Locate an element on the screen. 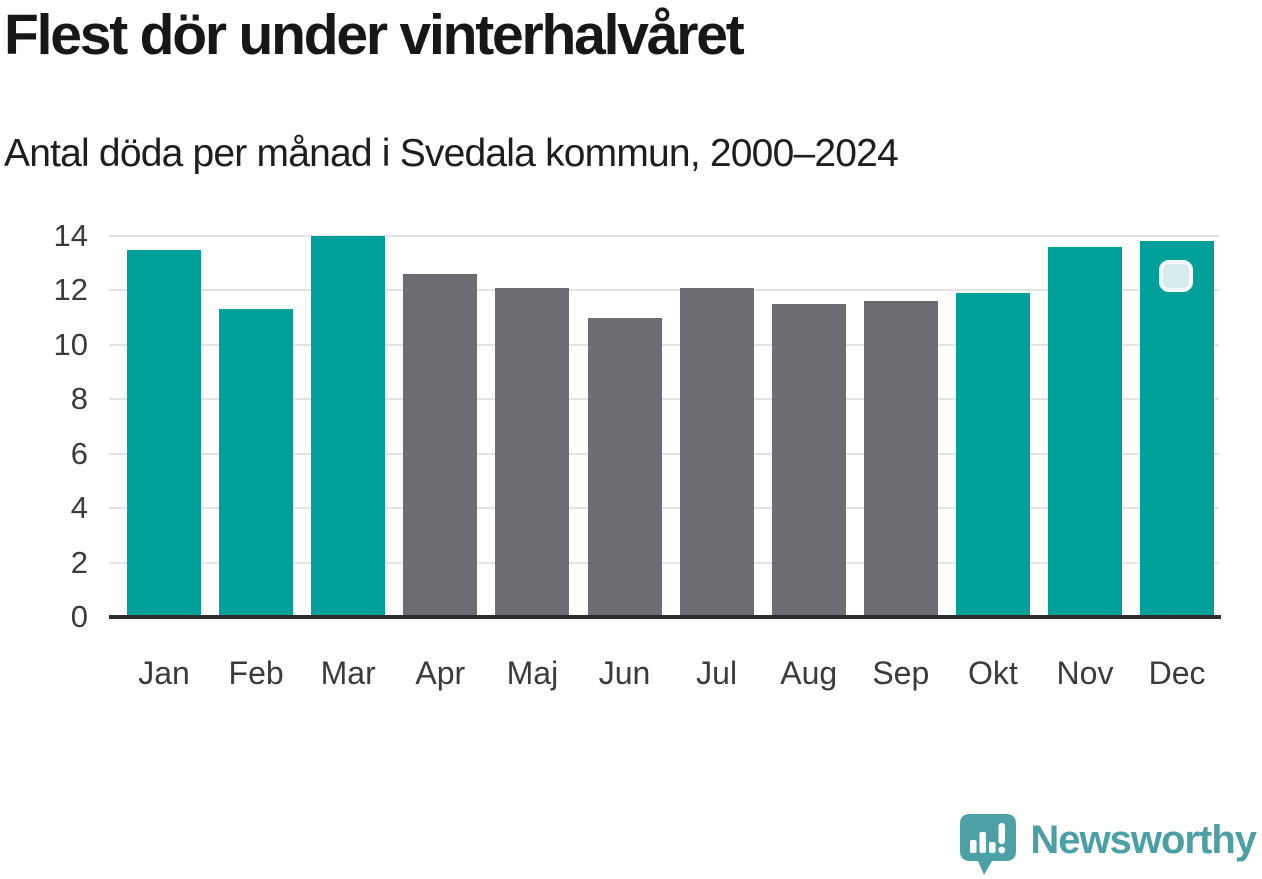 The height and width of the screenshot is (879, 1262). bar-jun is located at coordinates (624, 467).